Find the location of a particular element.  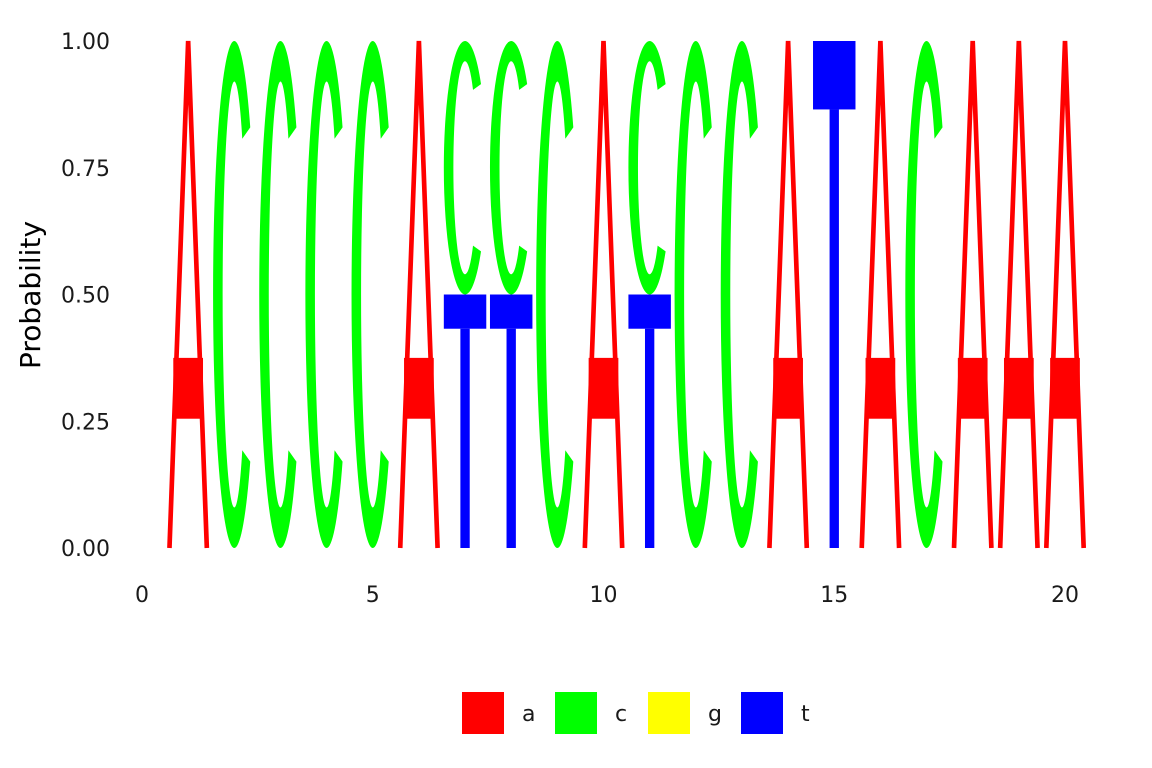

x-tick-label: 10 is located at coordinates (604, 595).